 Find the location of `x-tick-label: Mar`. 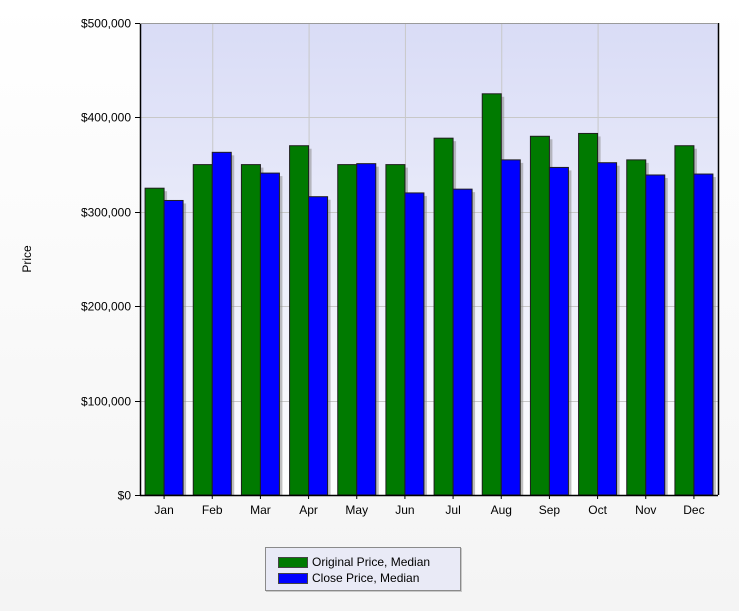

x-tick-label: Mar is located at coordinates (260, 510).